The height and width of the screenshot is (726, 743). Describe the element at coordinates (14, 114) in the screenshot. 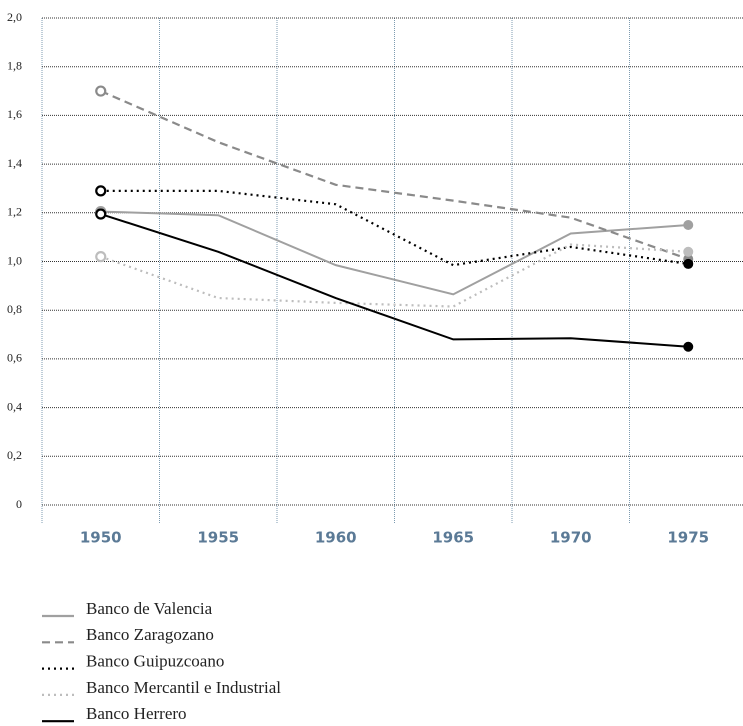

I see `y-tick-label: 1,6` at that location.